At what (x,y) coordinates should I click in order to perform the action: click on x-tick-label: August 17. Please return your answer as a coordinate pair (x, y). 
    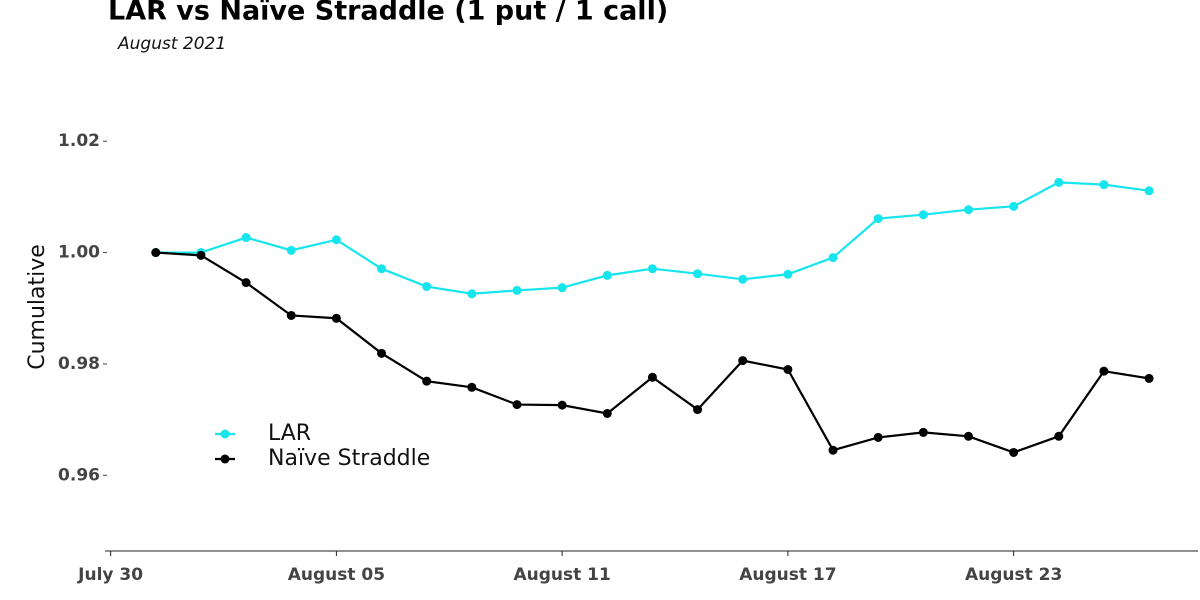
    Looking at the image, I should click on (787, 575).